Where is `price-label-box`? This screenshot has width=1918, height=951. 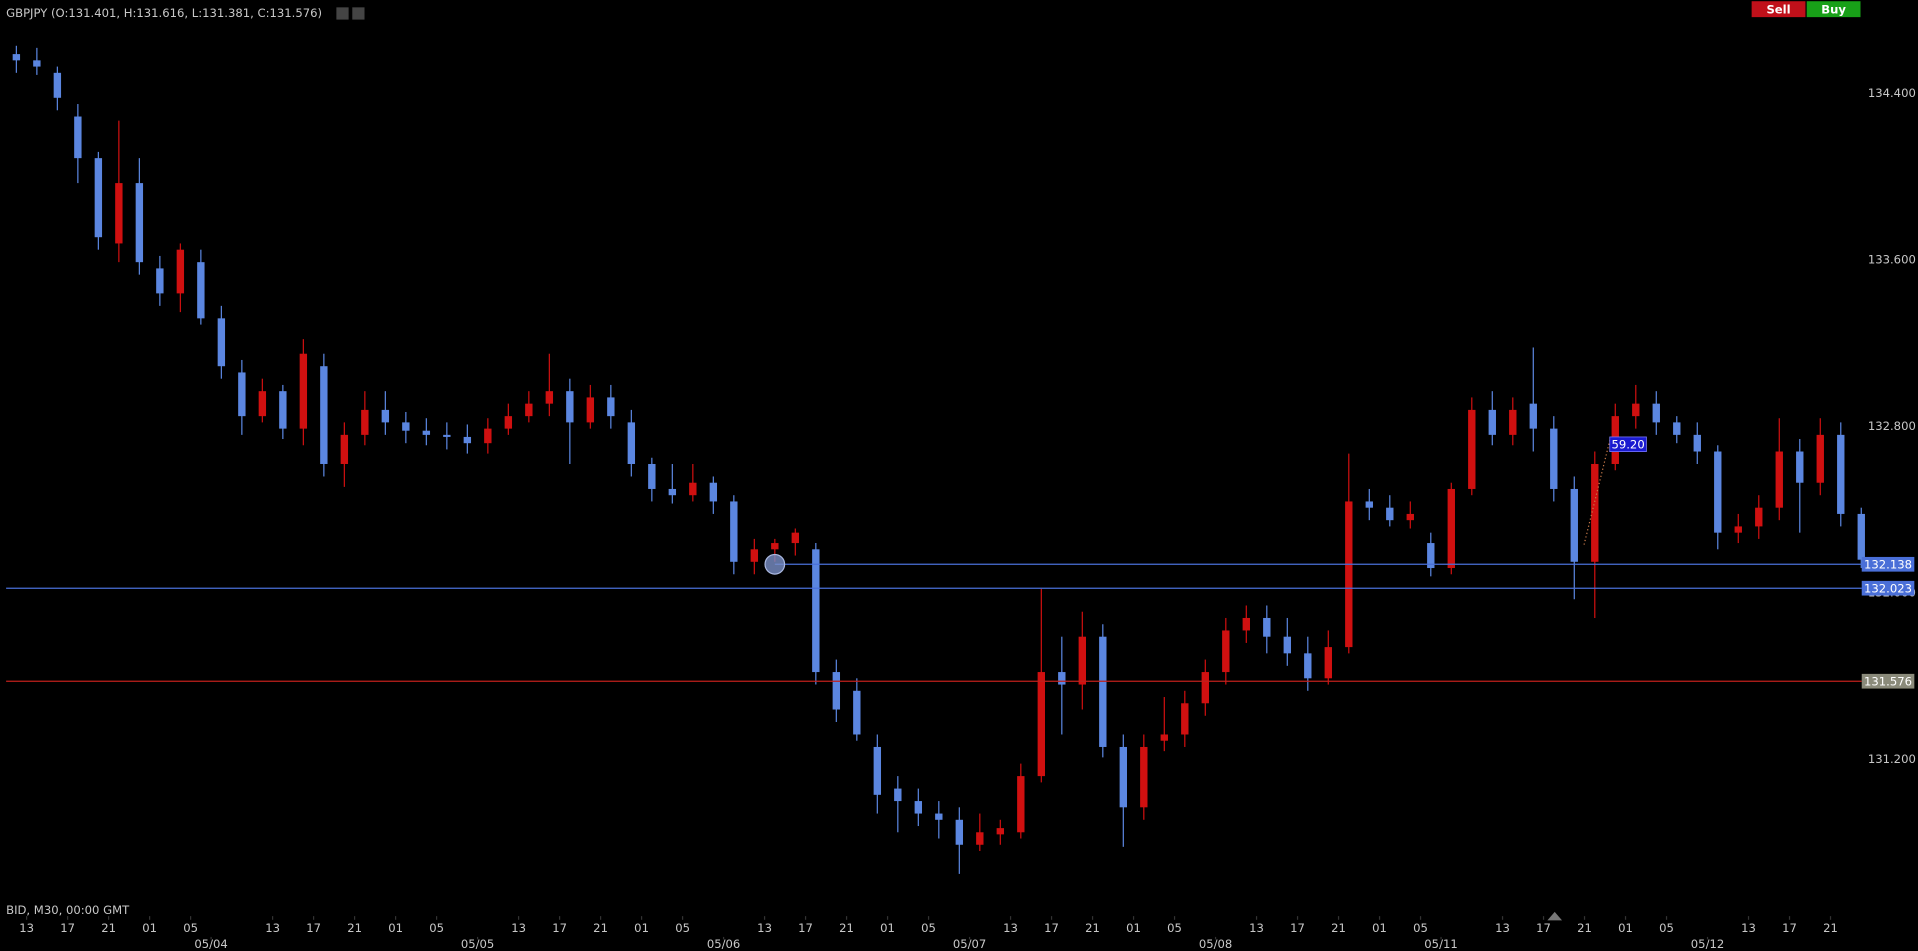
price-label-box is located at coordinates (1888, 564).